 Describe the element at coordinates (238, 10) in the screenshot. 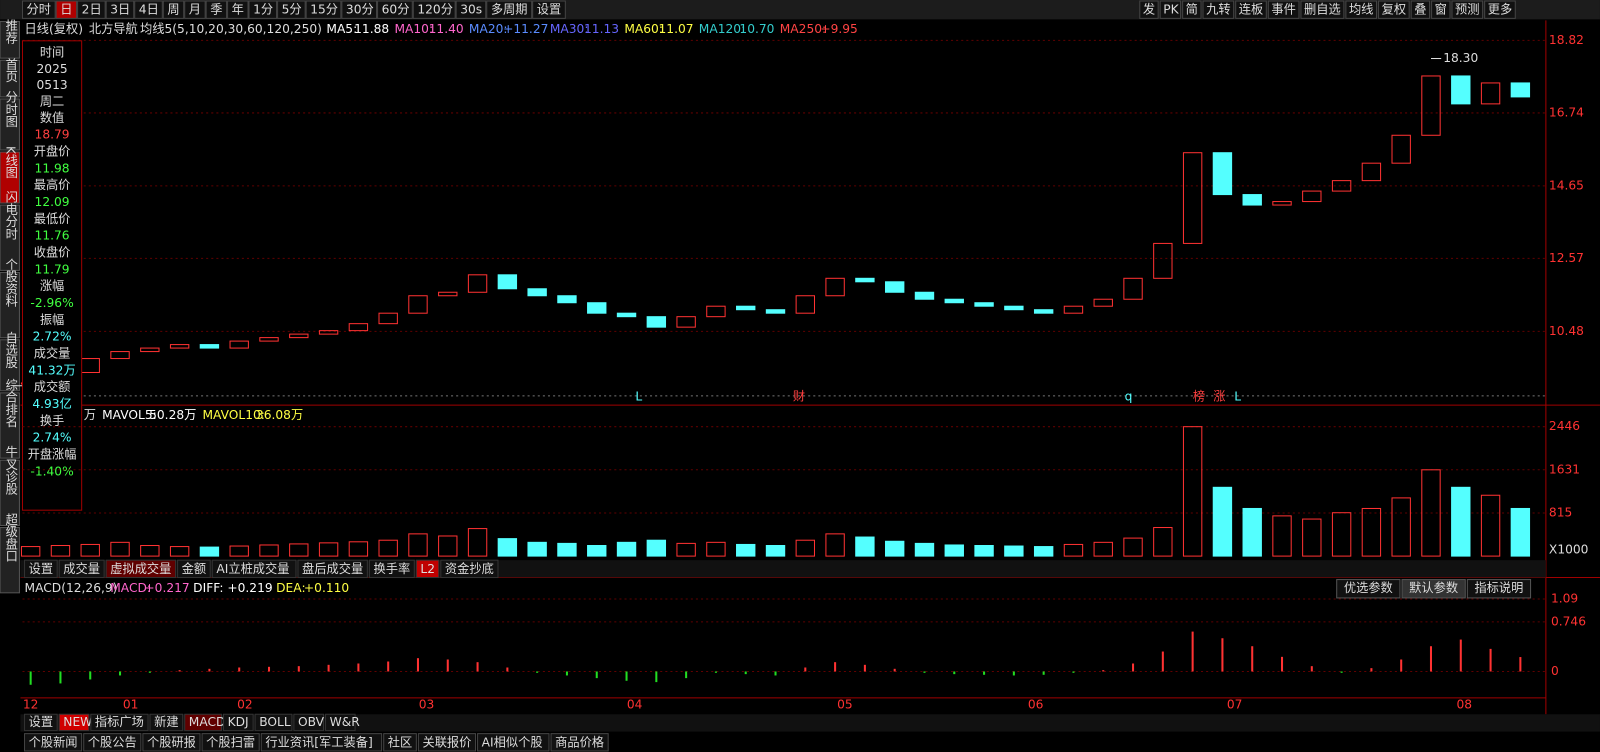

I see `toolbar-button: 年` at that location.